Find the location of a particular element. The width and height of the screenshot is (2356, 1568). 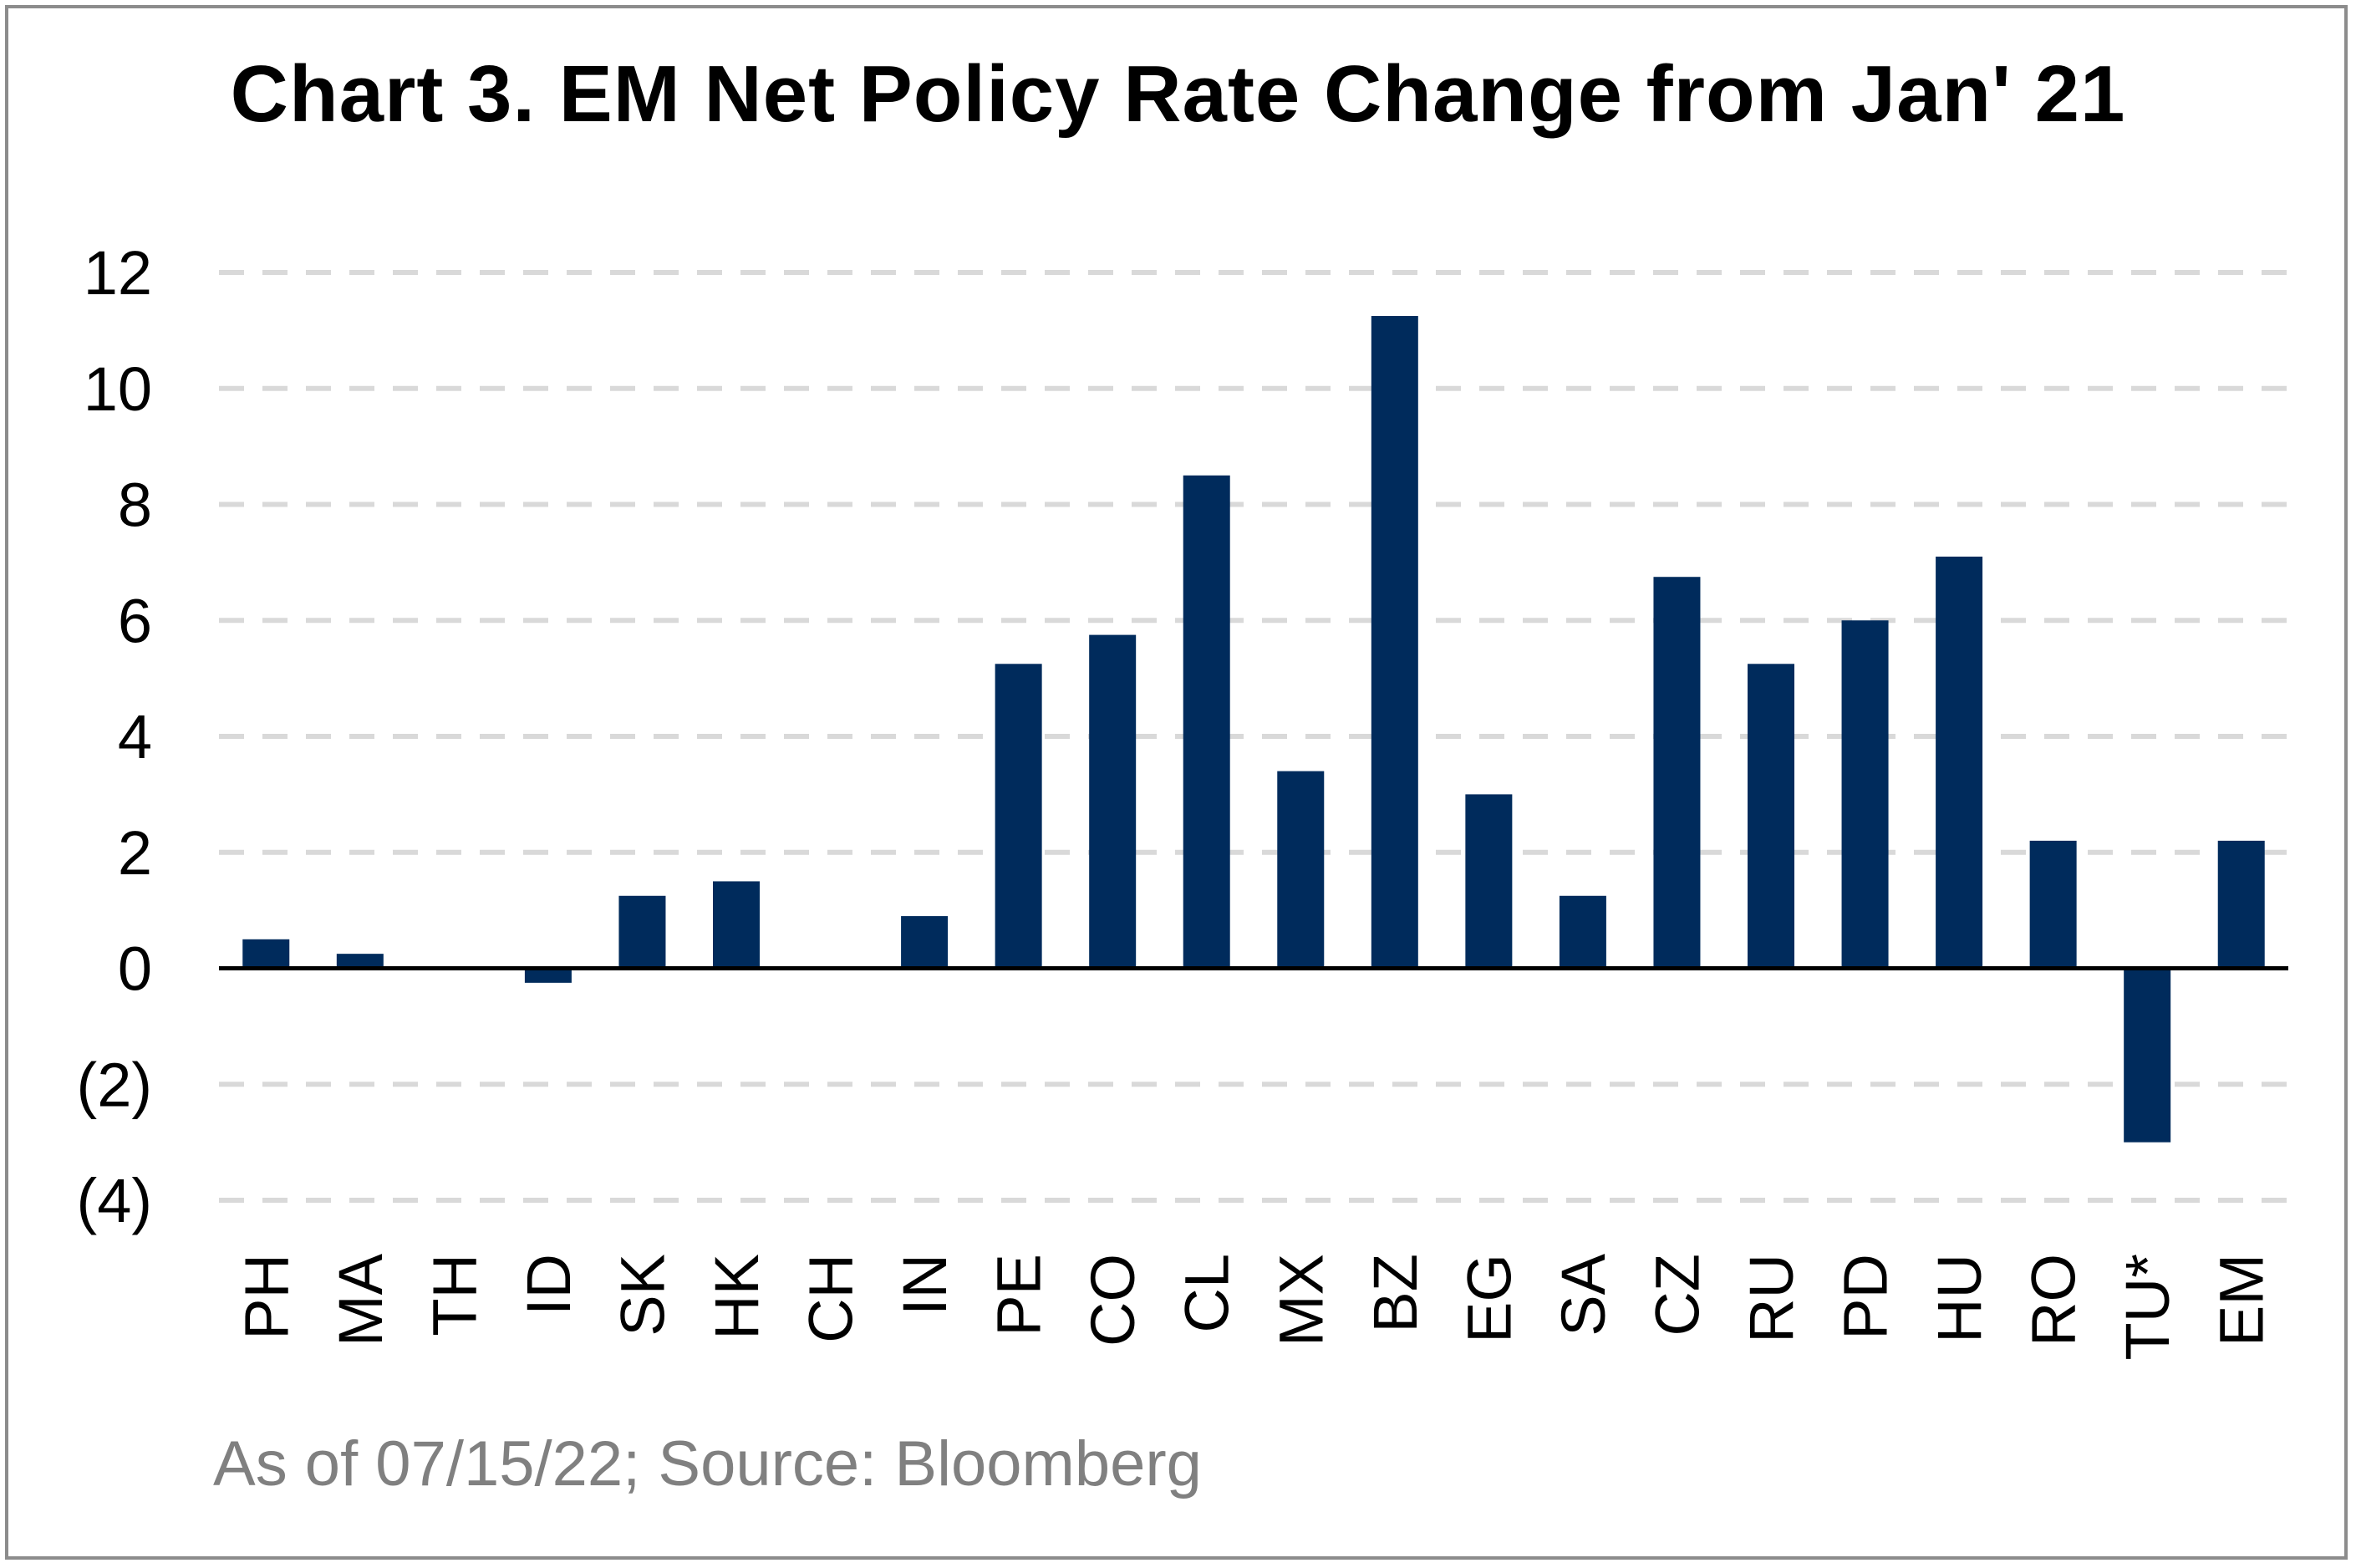

y-axis-ticks: 12 10 8 6 4 2 0 (2) (4) is located at coordinates (115, 736).